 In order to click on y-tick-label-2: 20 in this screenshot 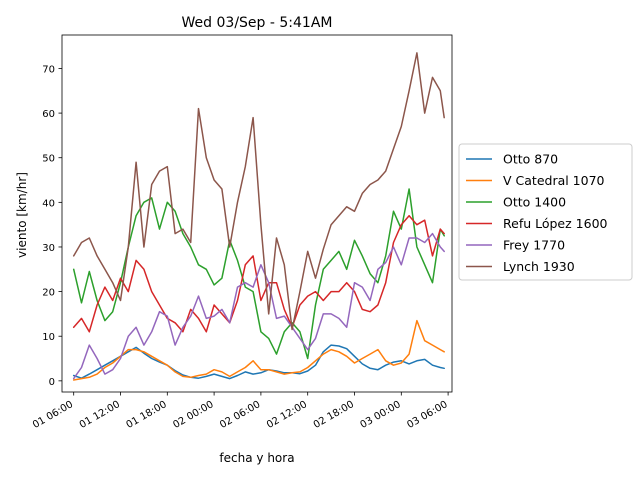, I will do `click(48, 293)`.